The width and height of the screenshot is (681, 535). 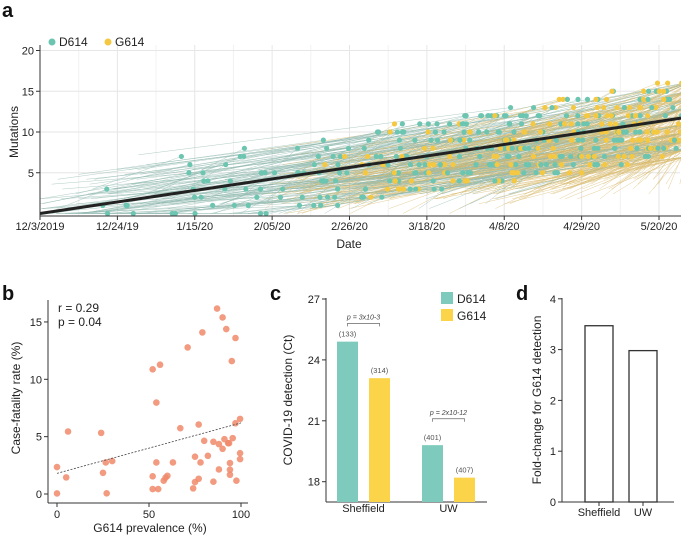 What do you see at coordinates (448, 420) in the screenshot?
I see `significance-bracket` at bounding box center [448, 420].